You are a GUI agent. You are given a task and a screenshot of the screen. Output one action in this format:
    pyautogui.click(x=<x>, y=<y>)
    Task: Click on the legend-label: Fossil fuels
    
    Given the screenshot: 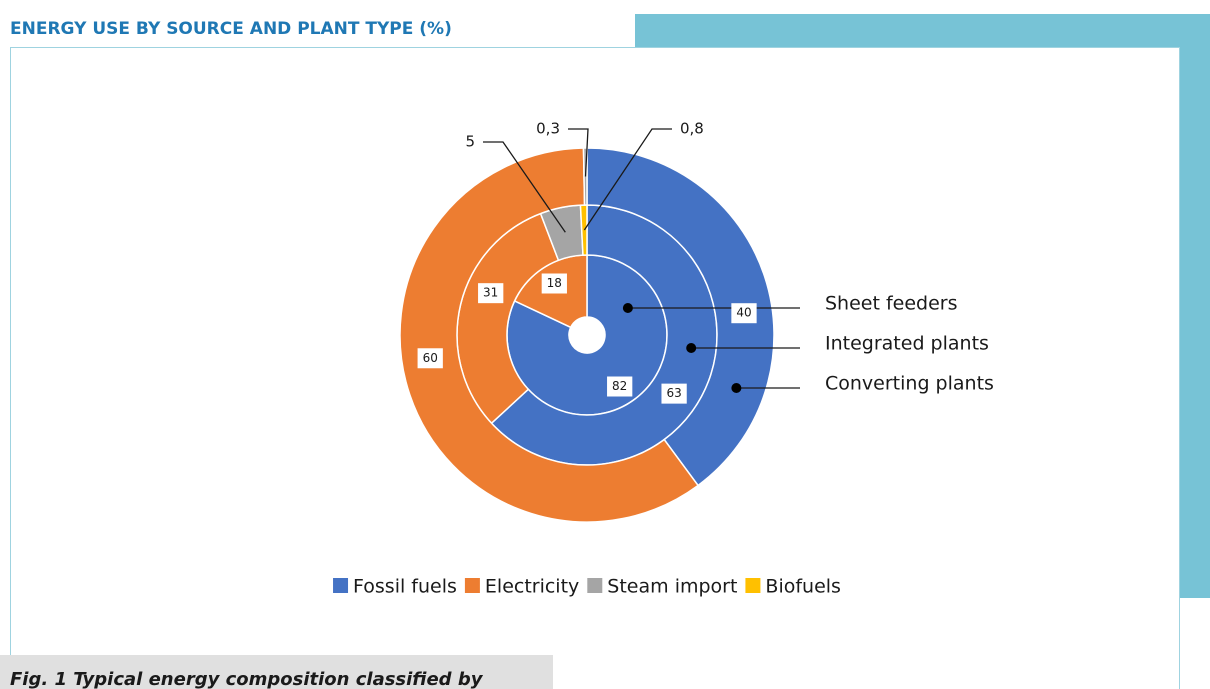 What is the action you would take?
    pyautogui.click(x=405, y=587)
    